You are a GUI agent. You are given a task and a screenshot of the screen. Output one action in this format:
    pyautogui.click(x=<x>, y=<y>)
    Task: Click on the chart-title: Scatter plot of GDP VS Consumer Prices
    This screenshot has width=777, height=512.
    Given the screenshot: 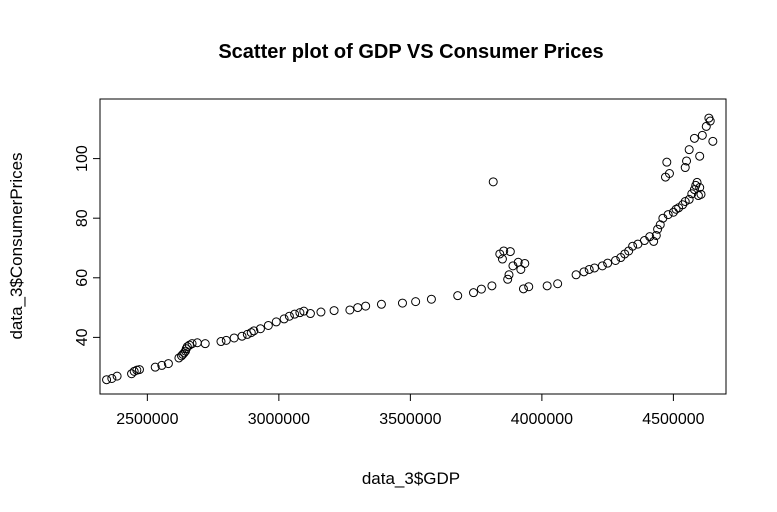 What is the action you would take?
    pyautogui.click(x=410, y=52)
    